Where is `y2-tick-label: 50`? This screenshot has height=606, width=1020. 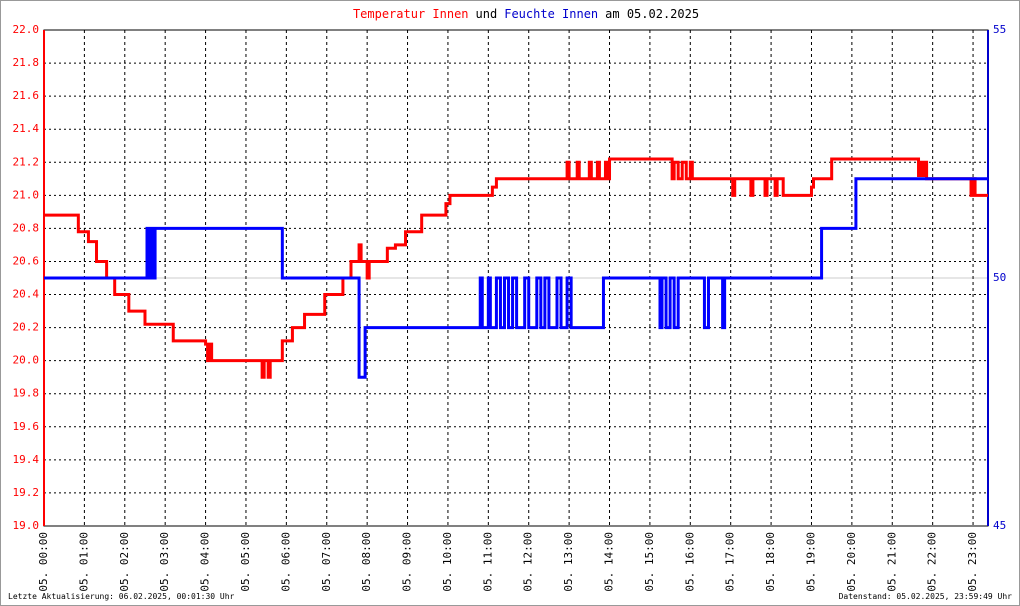 y2-tick-label: 50 is located at coordinates (999, 277).